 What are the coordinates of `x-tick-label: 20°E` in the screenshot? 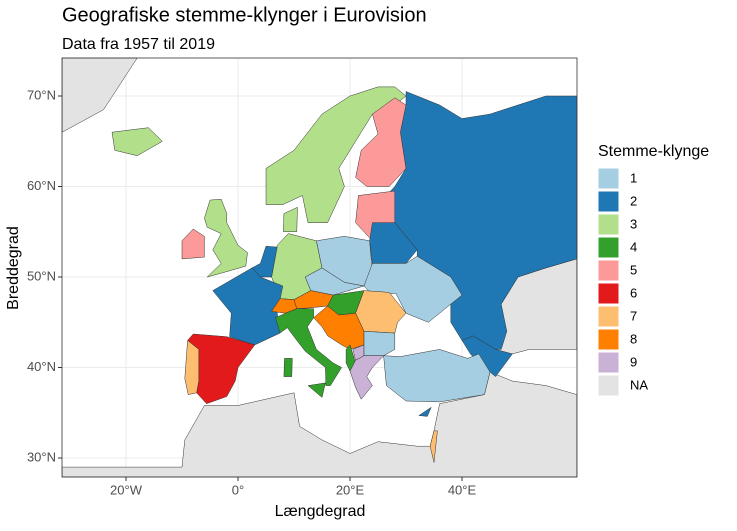 It's located at (350, 489).